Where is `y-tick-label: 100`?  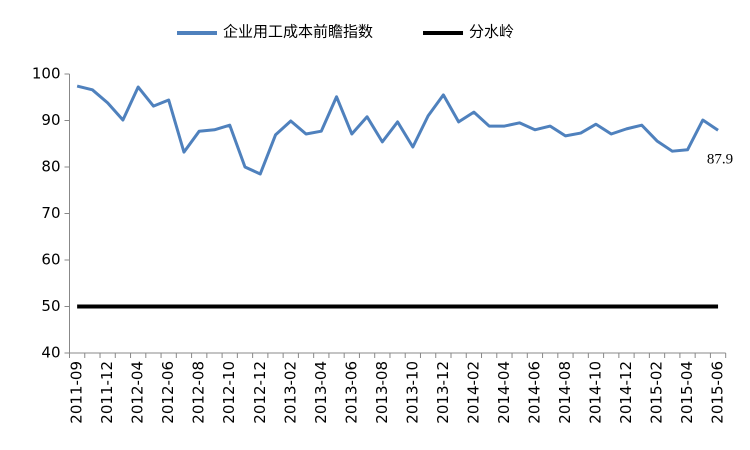 y-tick-label: 100 is located at coordinates (46, 74).